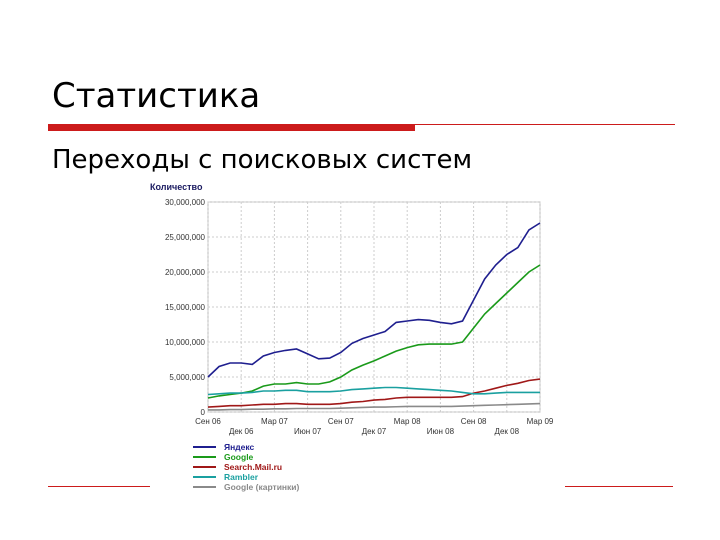 The height and width of the screenshot is (540, 720). What do you see at coordinates (241, 431) in the screenshot?
I see `x-tick-label: Дек 06` at bounding box center [241, 431].